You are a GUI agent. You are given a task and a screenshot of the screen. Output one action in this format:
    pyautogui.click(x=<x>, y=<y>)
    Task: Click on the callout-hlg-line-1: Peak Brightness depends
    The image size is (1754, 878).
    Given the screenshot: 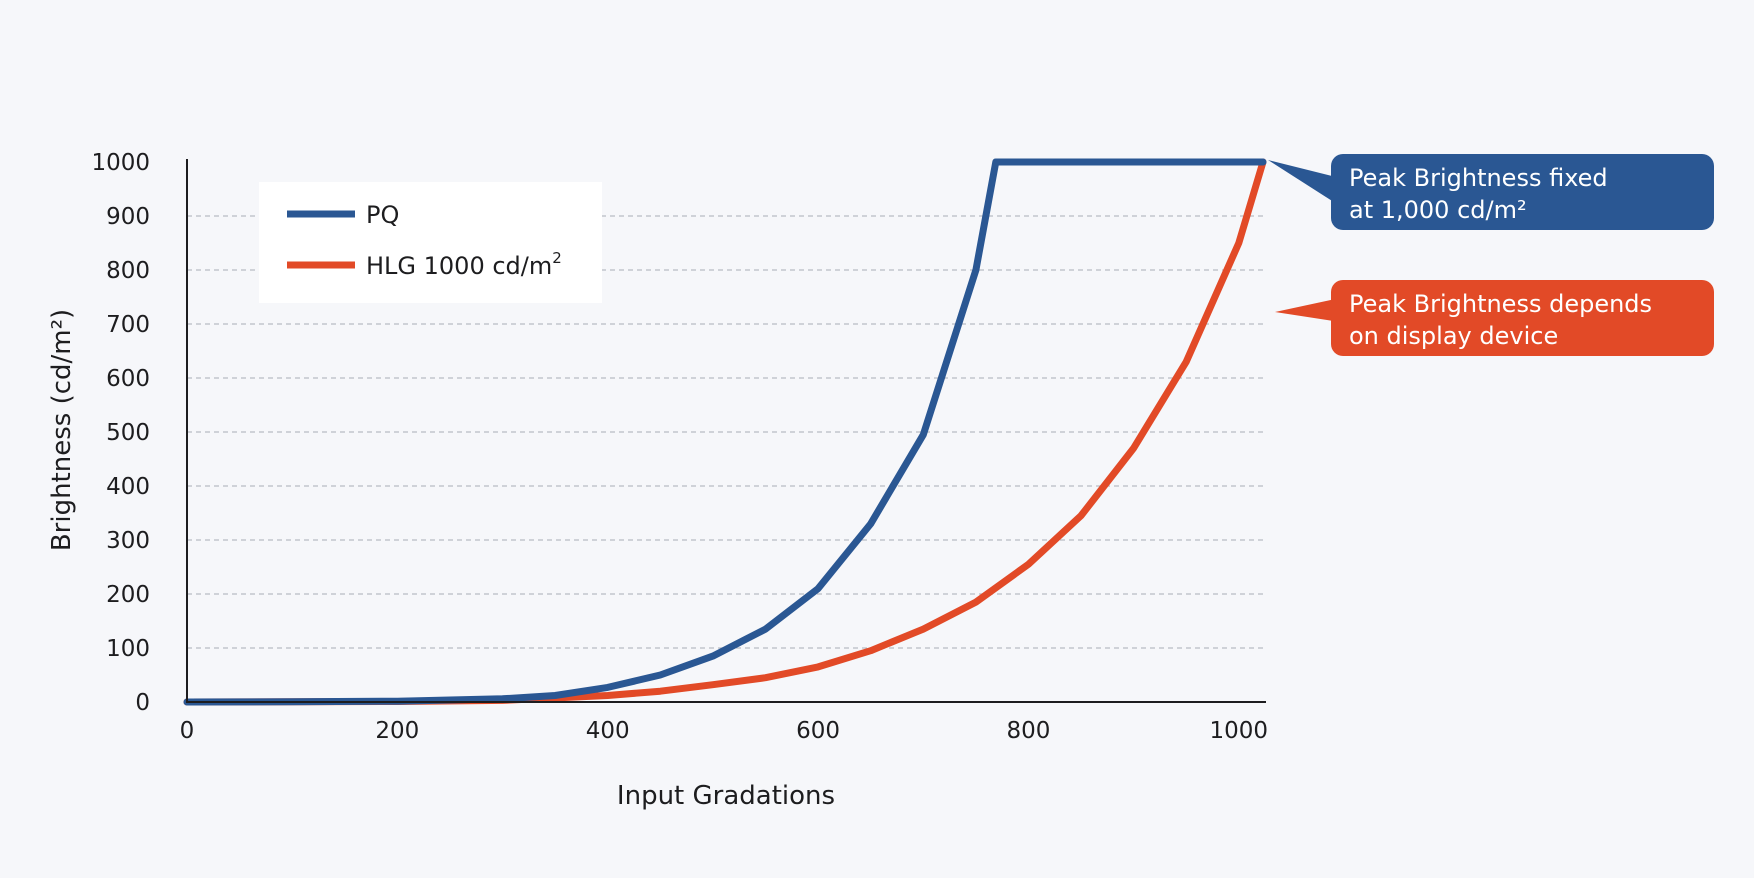 What is the action you would take?
    pyautogui.click(x=1501, y=304)
    